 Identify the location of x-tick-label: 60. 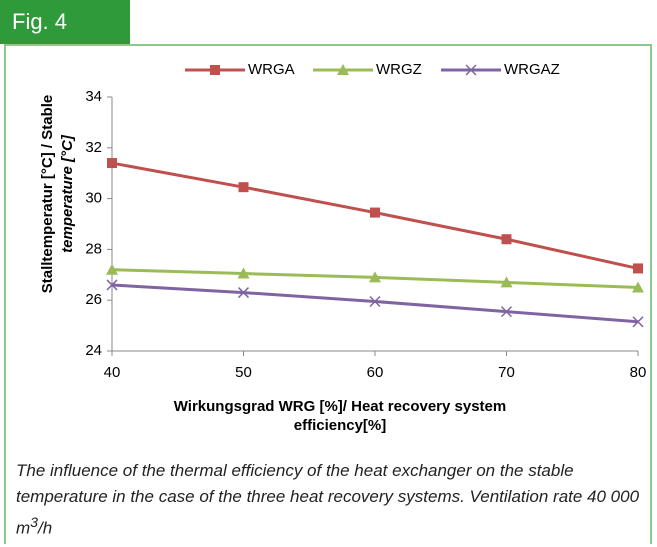
(375, 372).